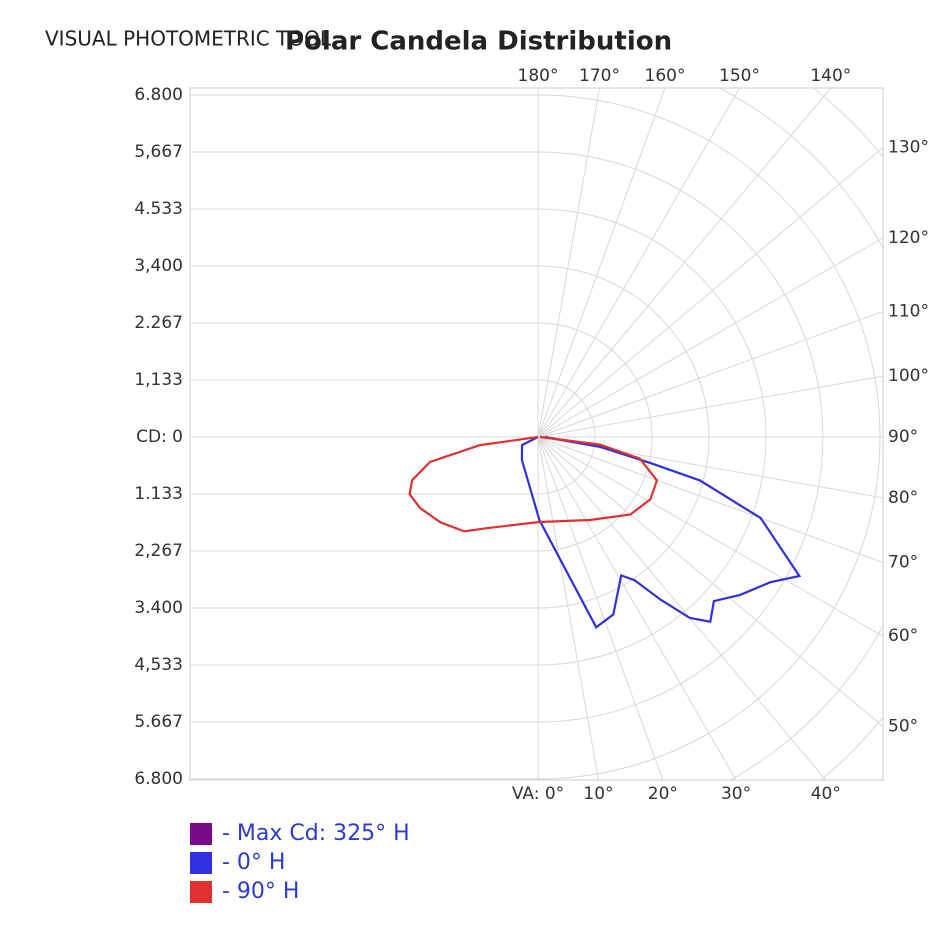 The image size is (934, 946). Describe the element at coordinates (188, 39) in the screenshot. I see `app-header: VISUAL PHOTOMETRIC TOOL` at that location.